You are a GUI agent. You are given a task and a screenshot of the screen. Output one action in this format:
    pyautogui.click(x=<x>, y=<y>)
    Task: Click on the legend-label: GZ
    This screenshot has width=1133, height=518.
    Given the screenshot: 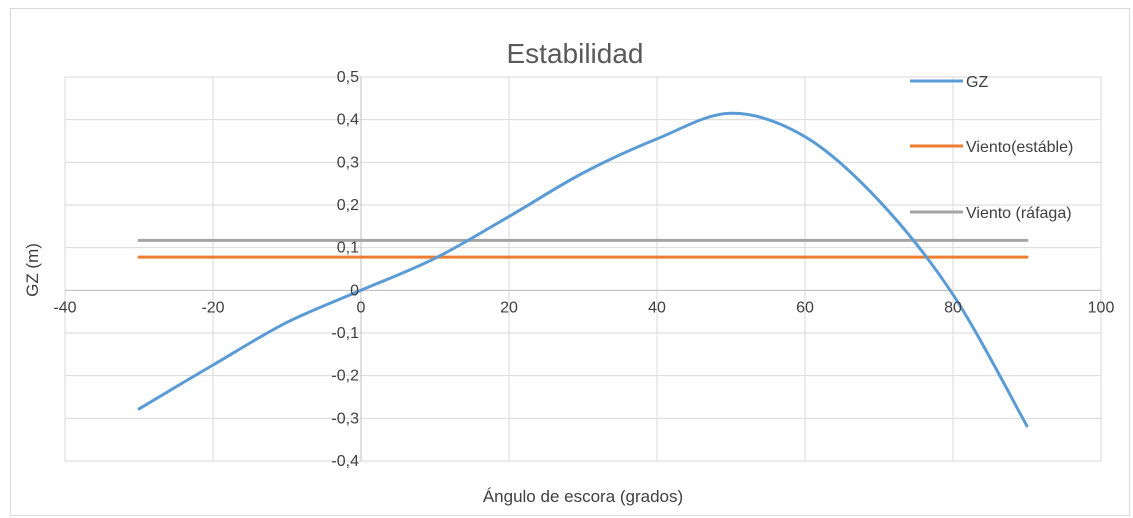 What is the action you would take?
    pyautogui.click(x=977, y=82)
    